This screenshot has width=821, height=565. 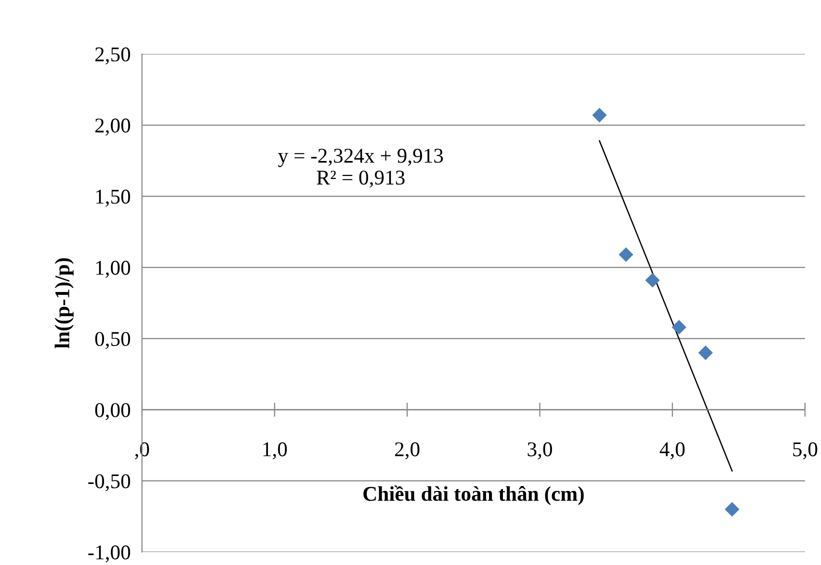 I want to click on x-tick-label: 5,0, so click(x=805, y=451).